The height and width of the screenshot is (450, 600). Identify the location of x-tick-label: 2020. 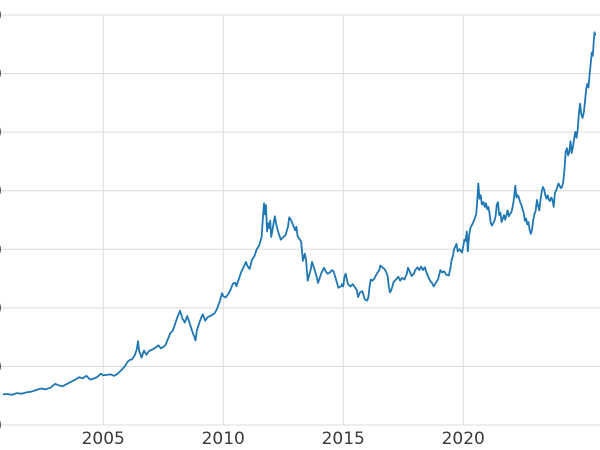
(463, 439).